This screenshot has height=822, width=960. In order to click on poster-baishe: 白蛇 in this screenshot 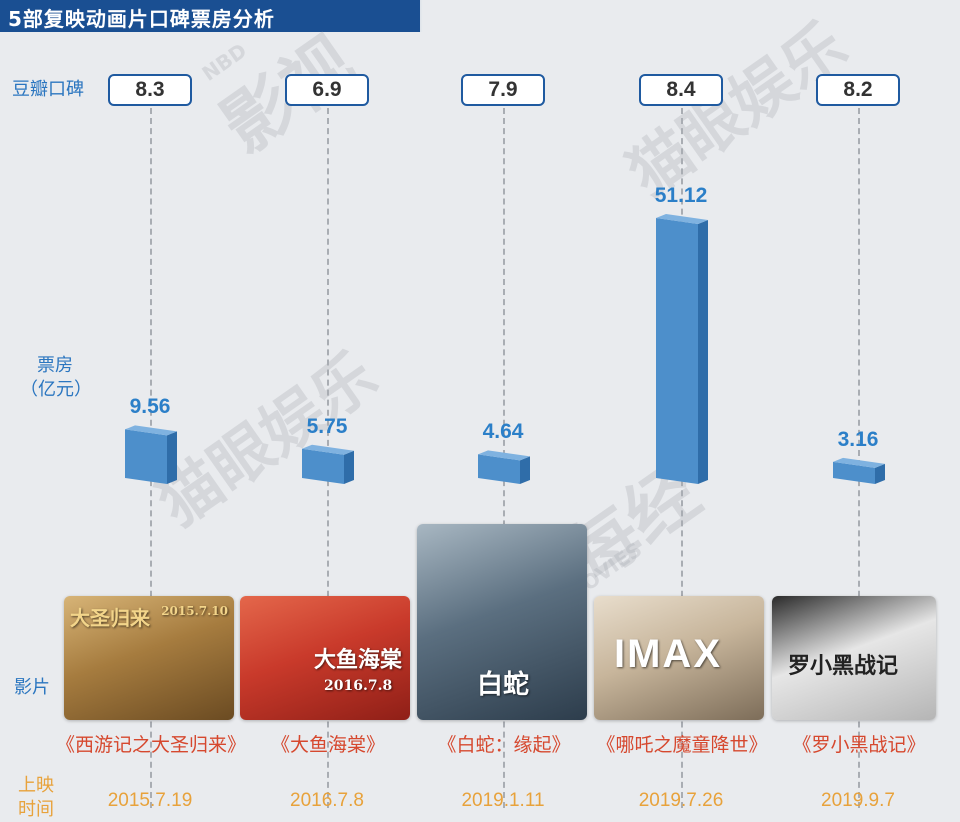, I will do `click(502, 622)`.